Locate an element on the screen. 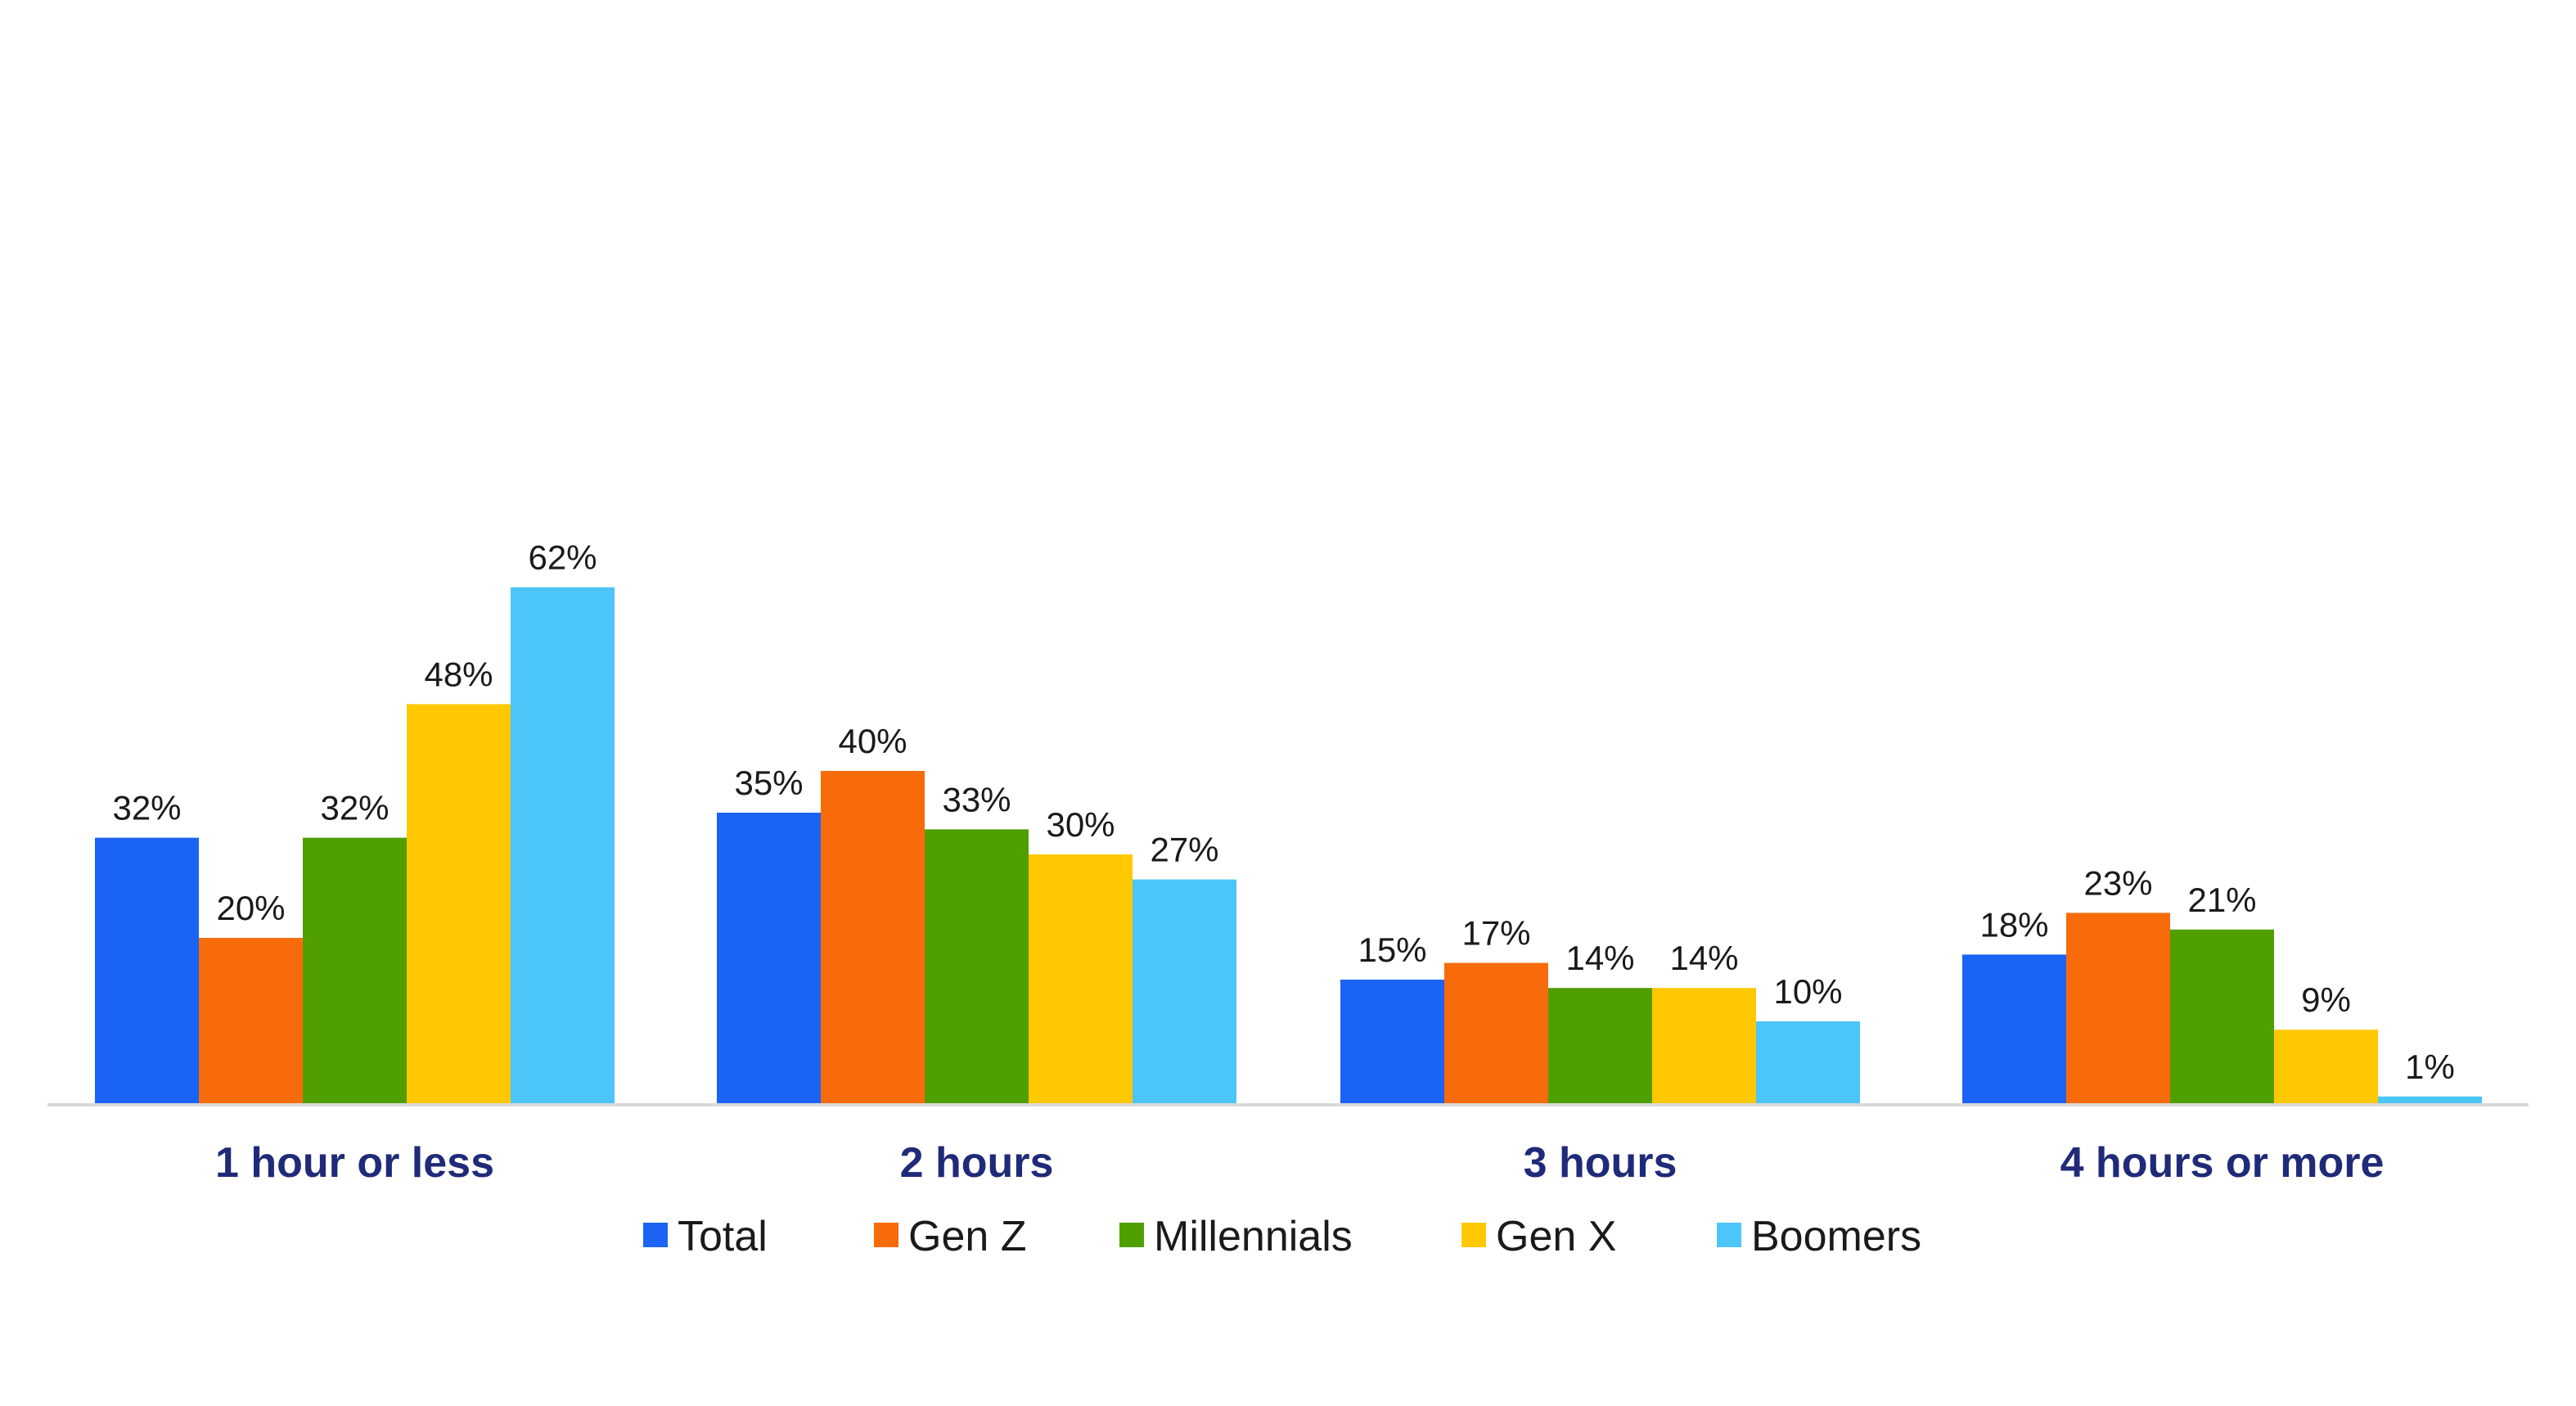 Image resolution: width=2576 pixels, height=1406 pixels. data-label-total-4-hours-or-more: 18% is located at coordinates (2014, 924).